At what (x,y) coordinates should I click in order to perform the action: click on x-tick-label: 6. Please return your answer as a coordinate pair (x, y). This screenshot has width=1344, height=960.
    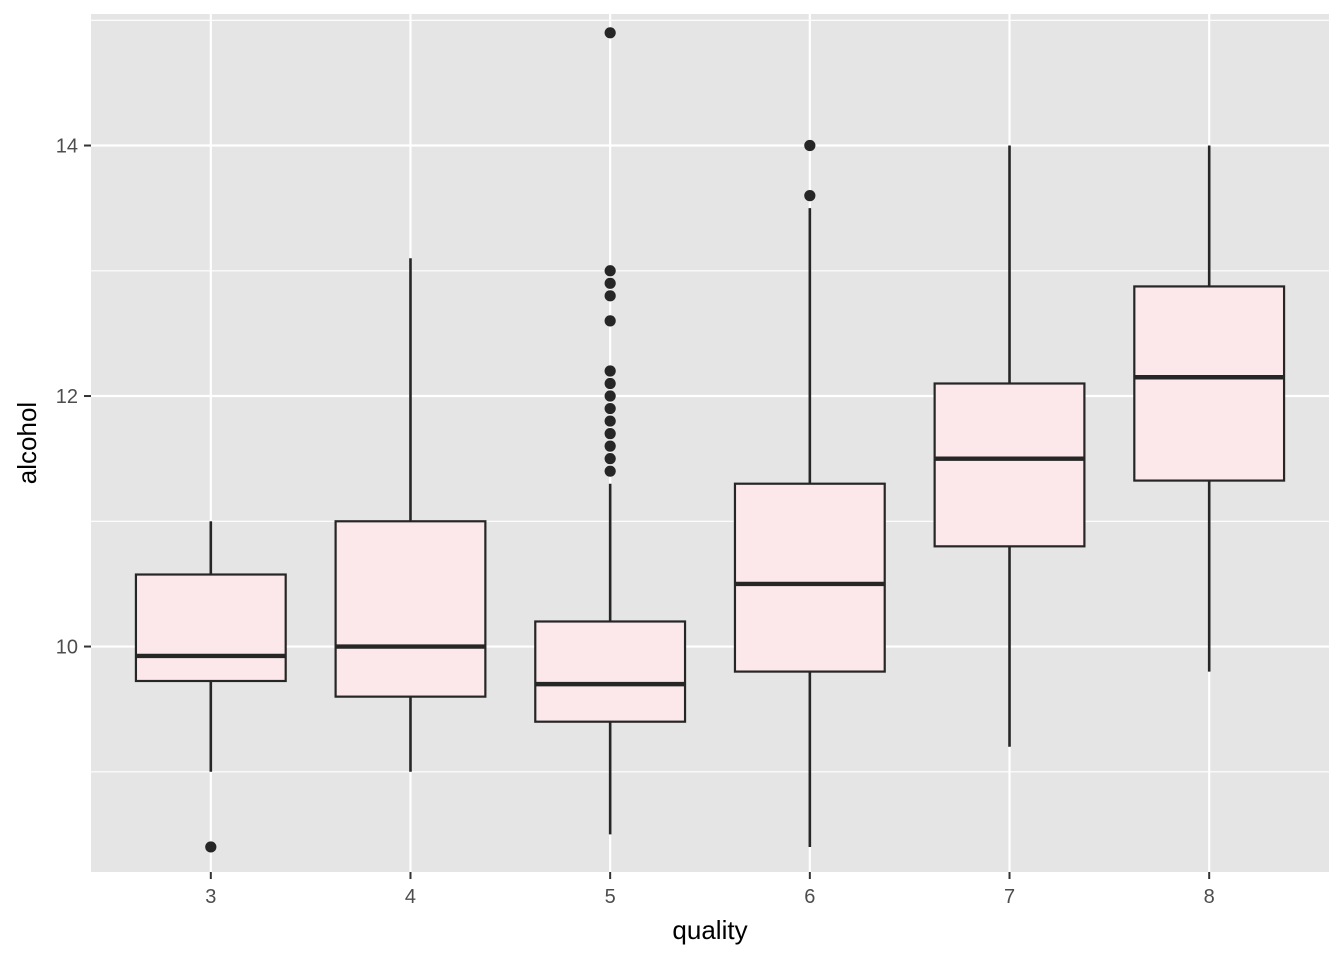
    Looking at the image, I should click on (809, 897).